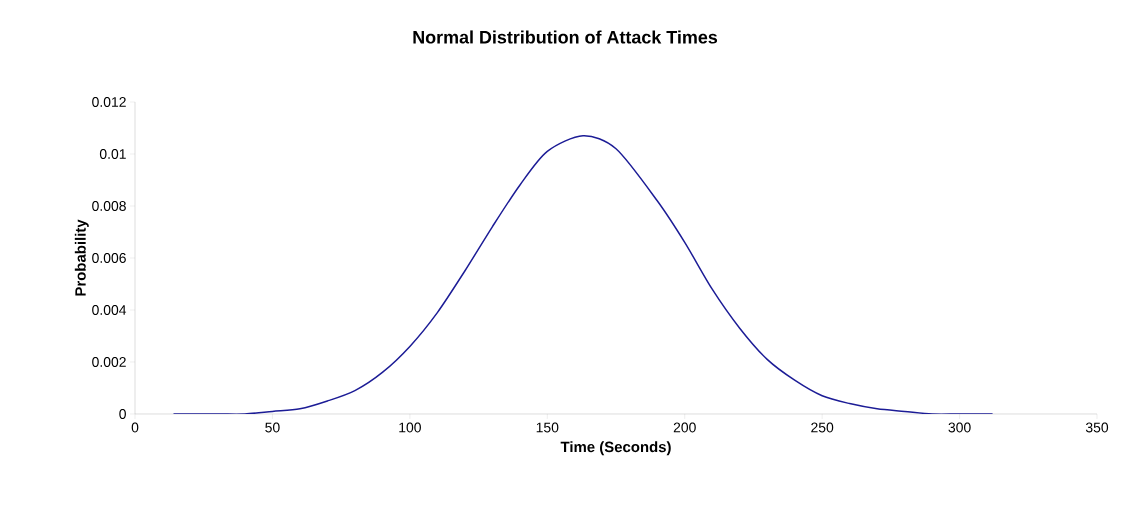 This screenshot has width=1130, height=512. Describe the element at coordinates (822, 427) in the screenshot. I see `x-tick-label: 250` at that location.